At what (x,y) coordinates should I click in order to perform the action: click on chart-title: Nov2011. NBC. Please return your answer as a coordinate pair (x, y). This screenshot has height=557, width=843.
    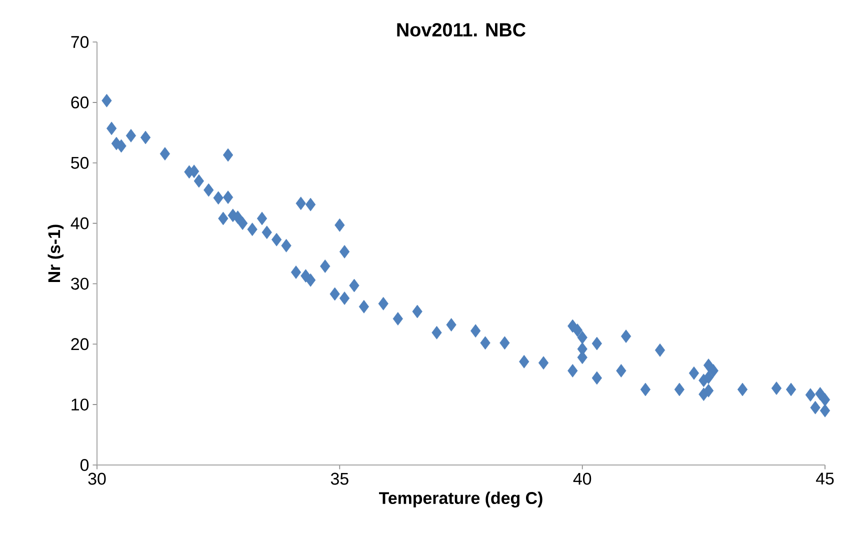
    Looking at the image, I should click on (461, 30).